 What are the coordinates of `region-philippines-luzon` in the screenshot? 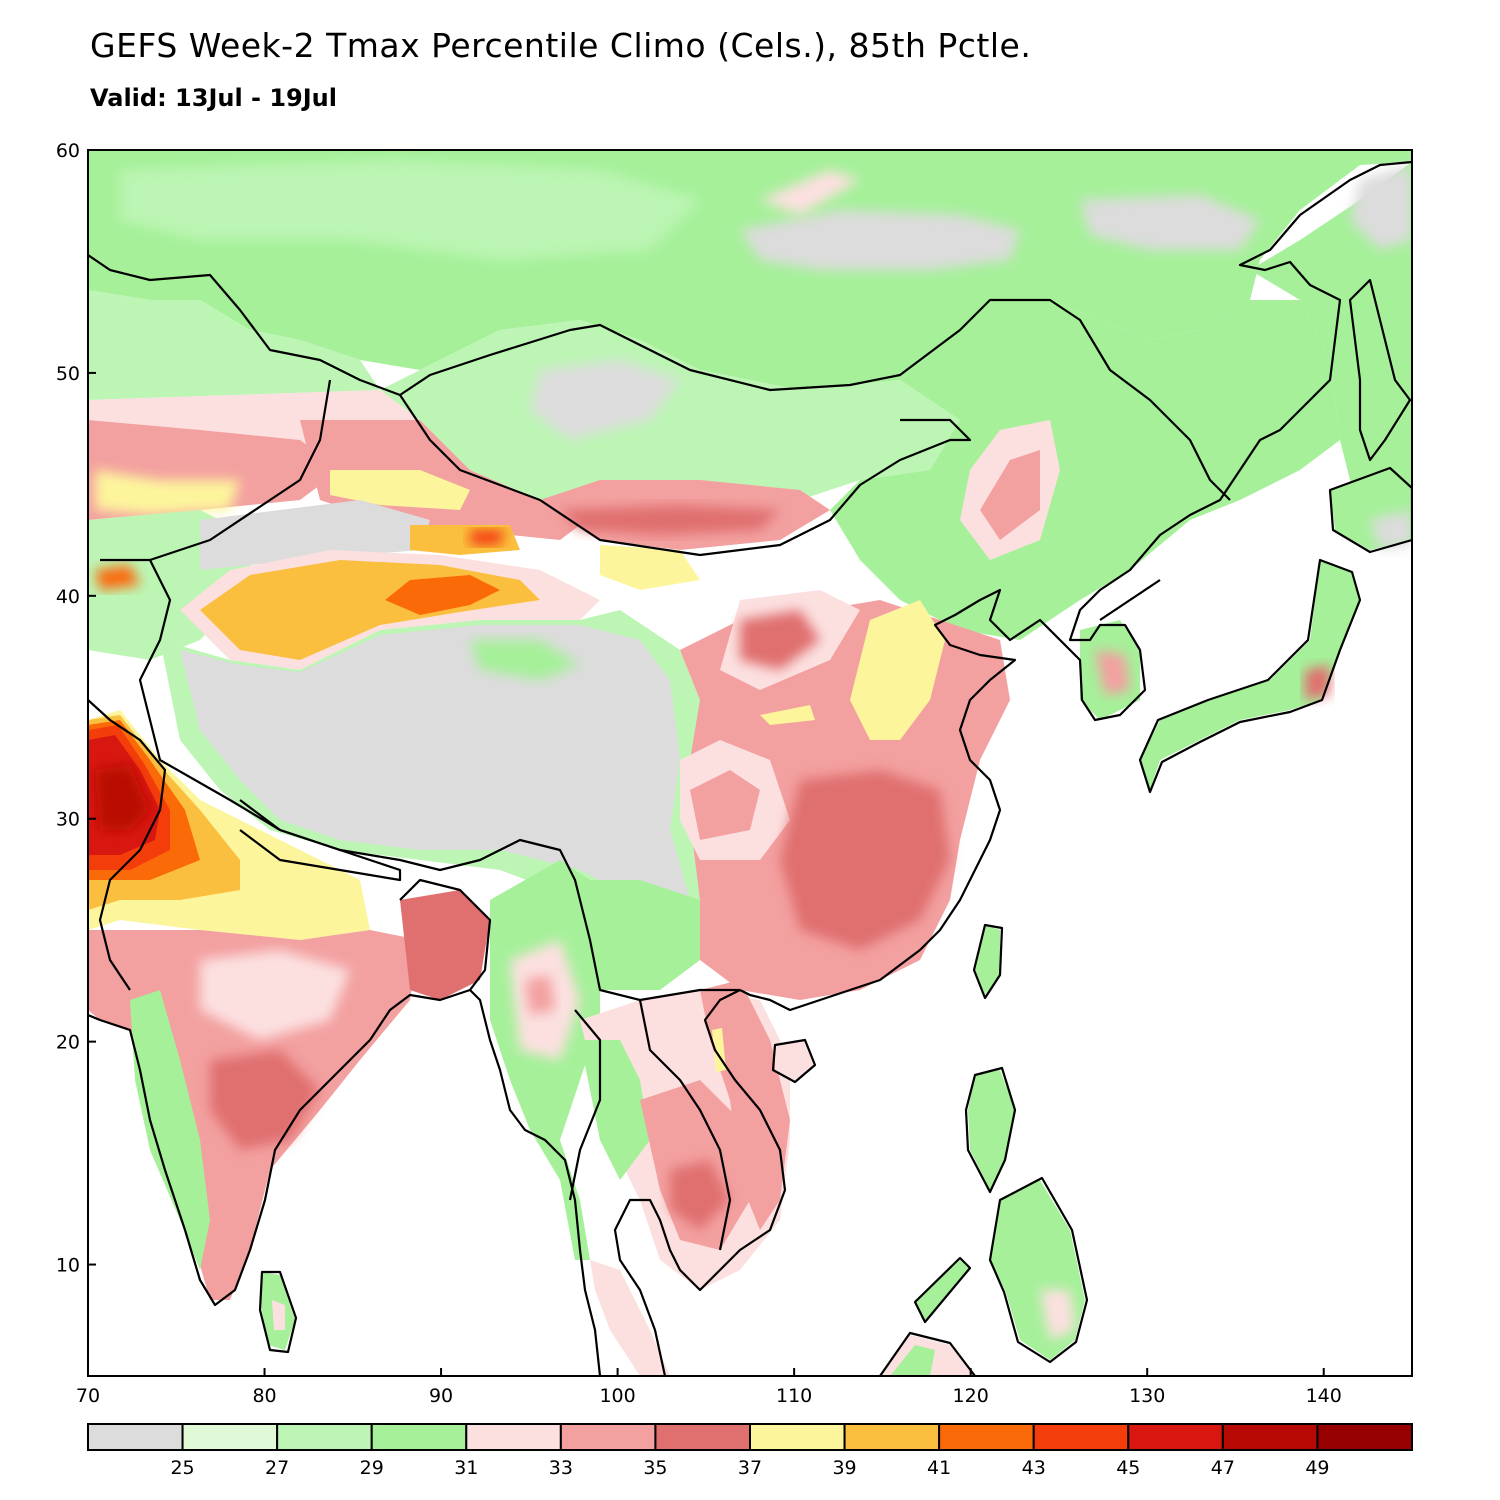 It's located at (991, 1130).